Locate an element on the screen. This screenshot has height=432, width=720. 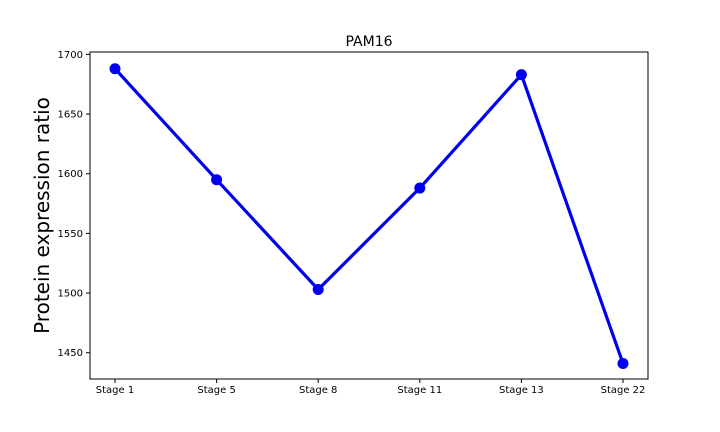
x-tick-label: Stage 22 is located at coordinates (623, 390).